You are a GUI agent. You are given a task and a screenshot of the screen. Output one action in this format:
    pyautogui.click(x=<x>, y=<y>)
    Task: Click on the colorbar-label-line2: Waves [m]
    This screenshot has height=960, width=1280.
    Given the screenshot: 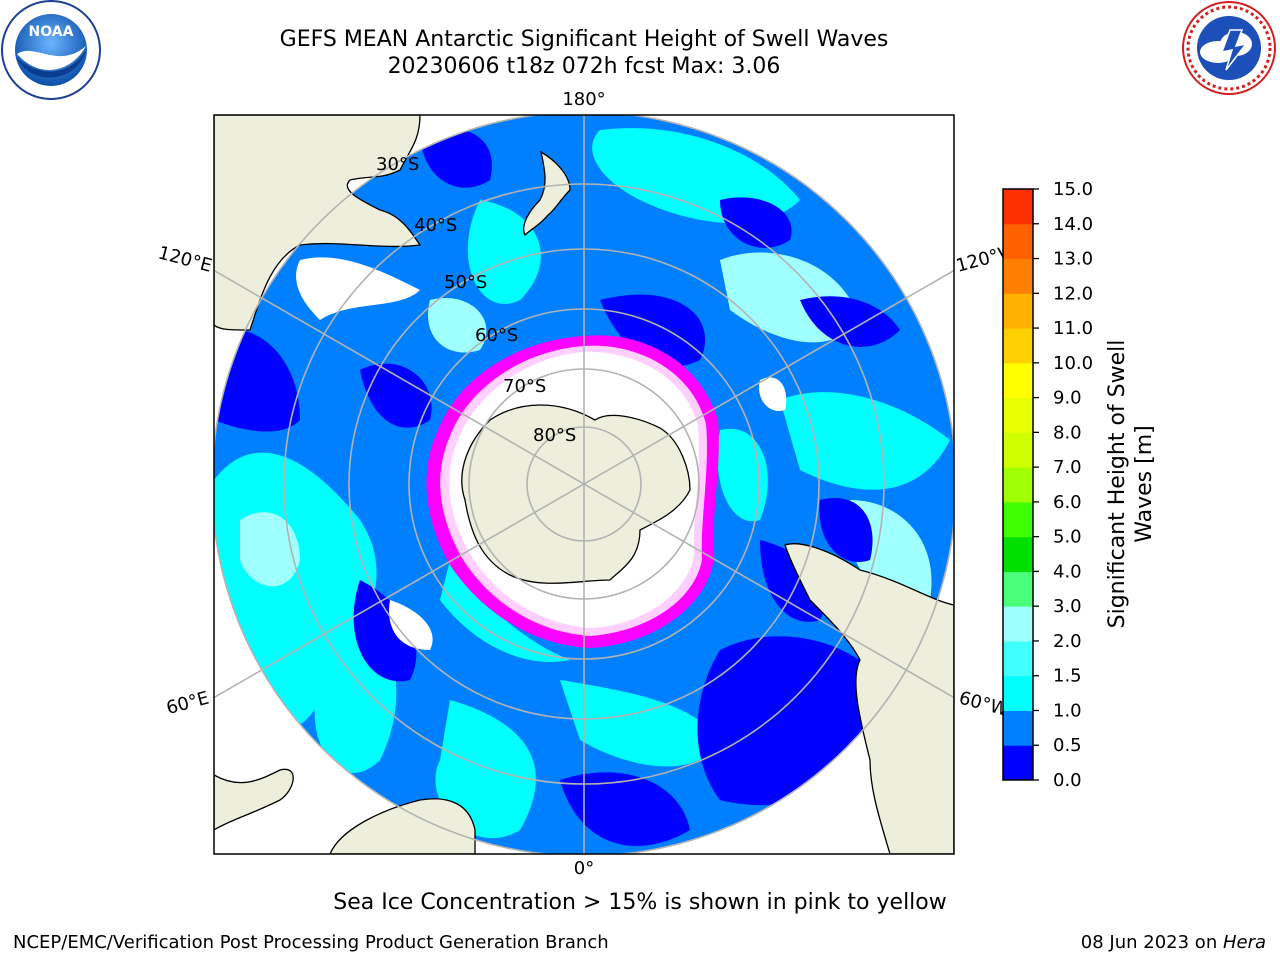 What is the action you would take?
    pyautogui.click(x=1144, y=483)
    